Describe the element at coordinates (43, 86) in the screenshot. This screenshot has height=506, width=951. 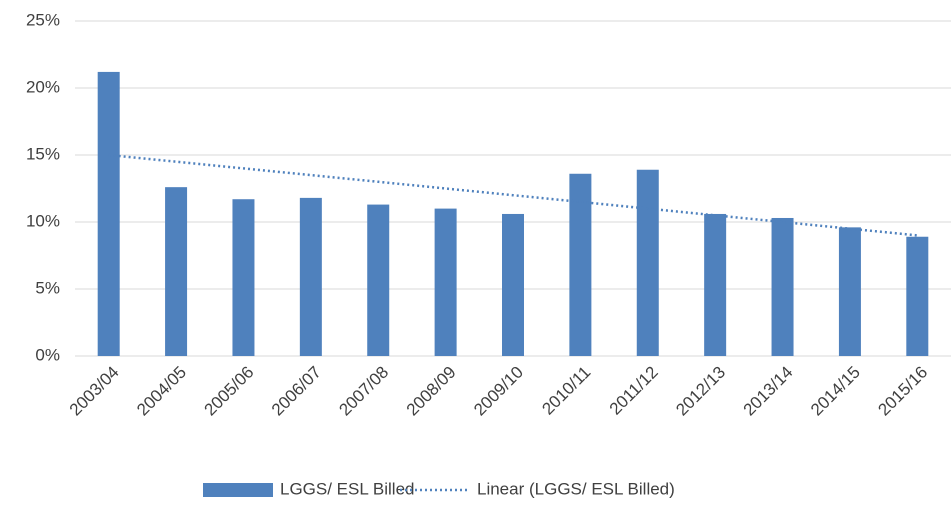
I see `y-tick-label: 20%` at that location.